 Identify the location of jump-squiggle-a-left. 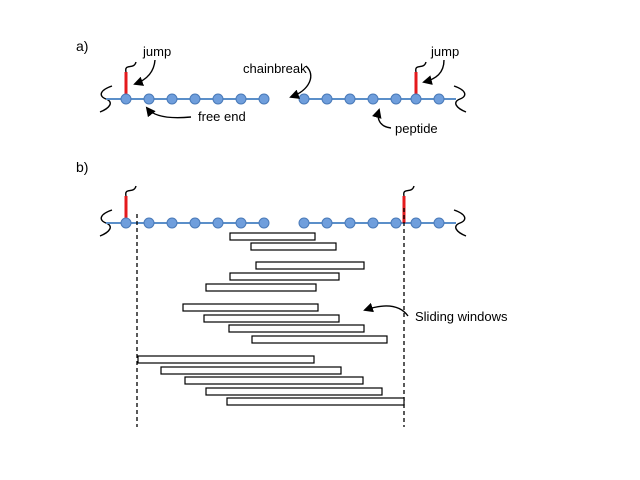
(131, 67).